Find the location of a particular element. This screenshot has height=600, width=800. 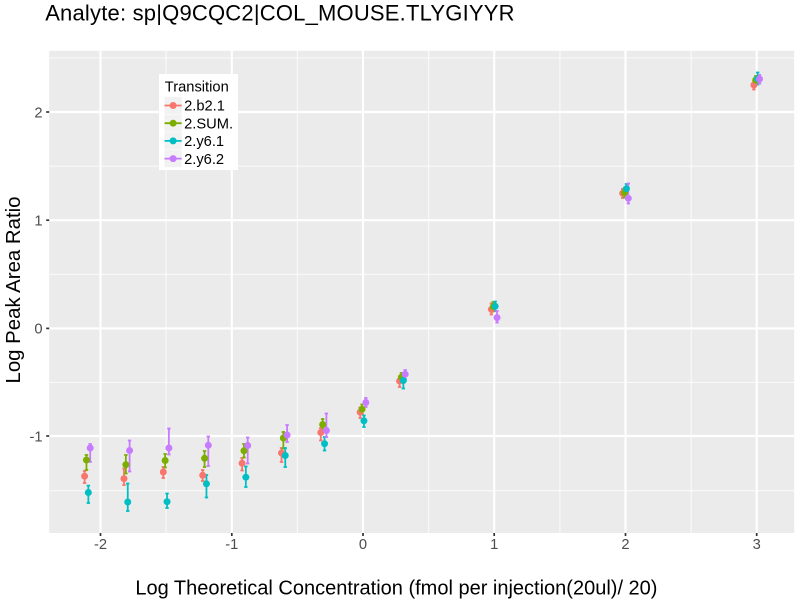

svg-text: 3 is located at coordinates (757, 545).